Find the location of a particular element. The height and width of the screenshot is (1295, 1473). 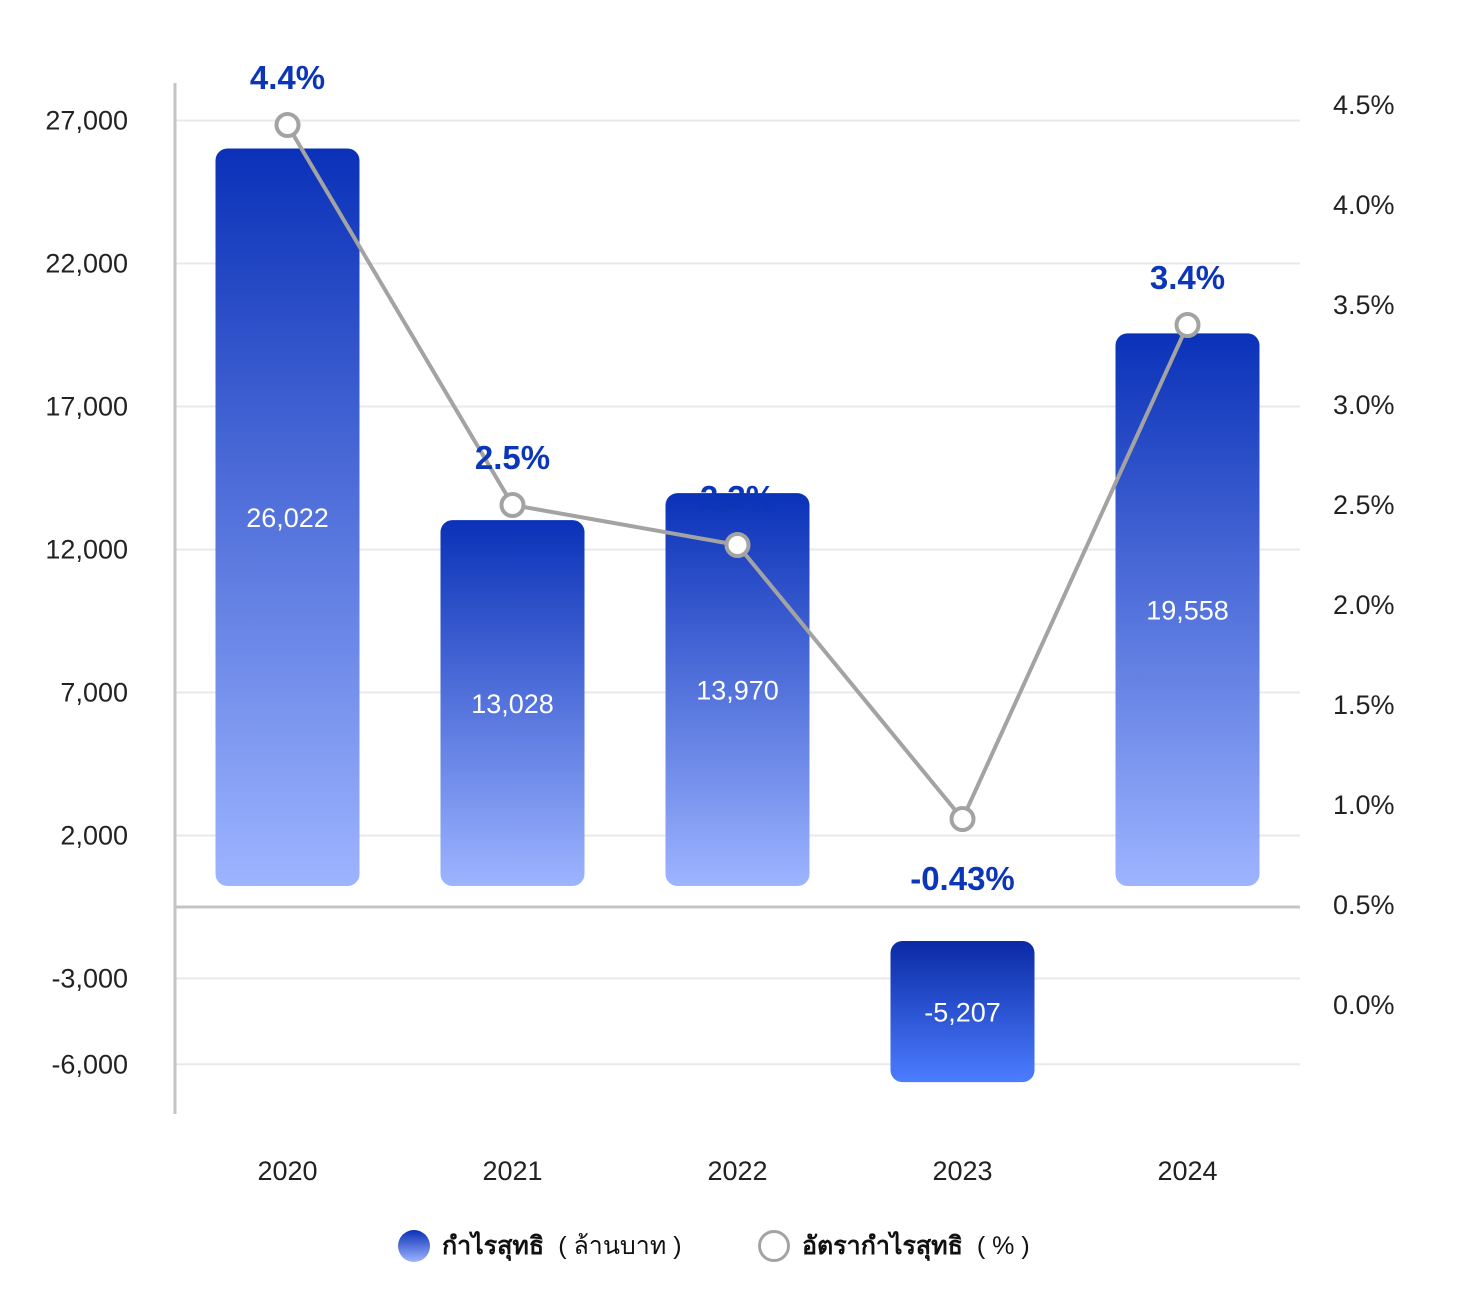

legend-line-swatch is located at coordinates (774, 1246).